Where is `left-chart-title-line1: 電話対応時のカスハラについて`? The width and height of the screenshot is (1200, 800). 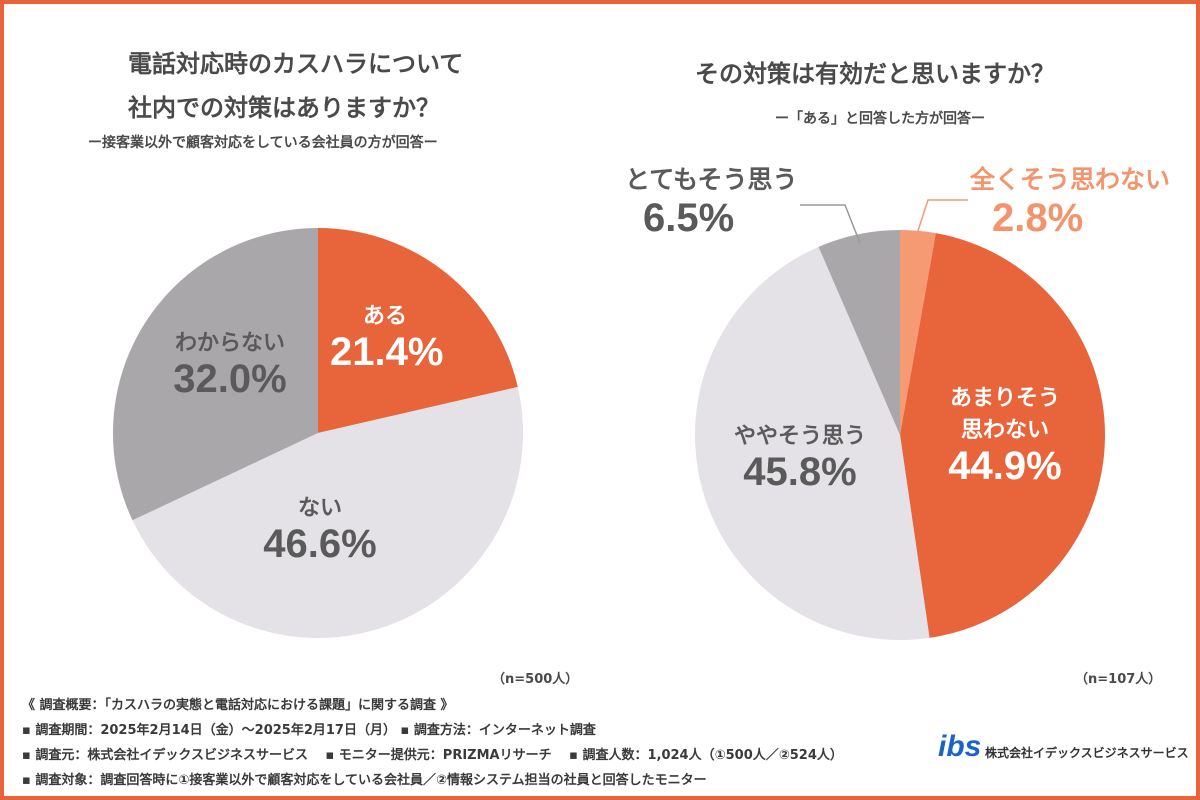 left-chart-title-line1: 電話対応時のカスハラについて is located at coordinates (296, 64).